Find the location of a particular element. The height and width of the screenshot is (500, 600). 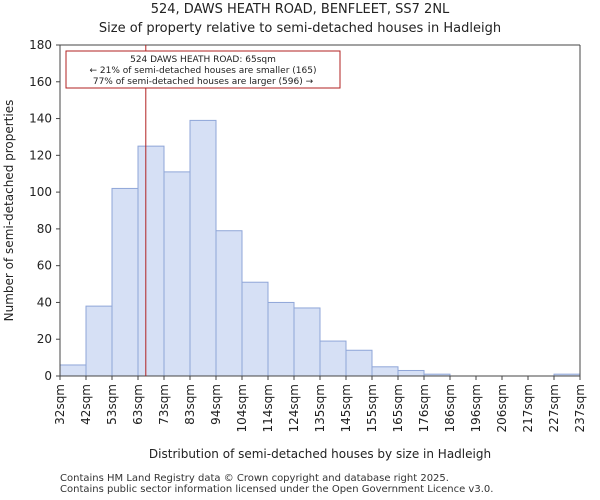

x-tick-label: 124sqm is located at coordinates (294, 408).